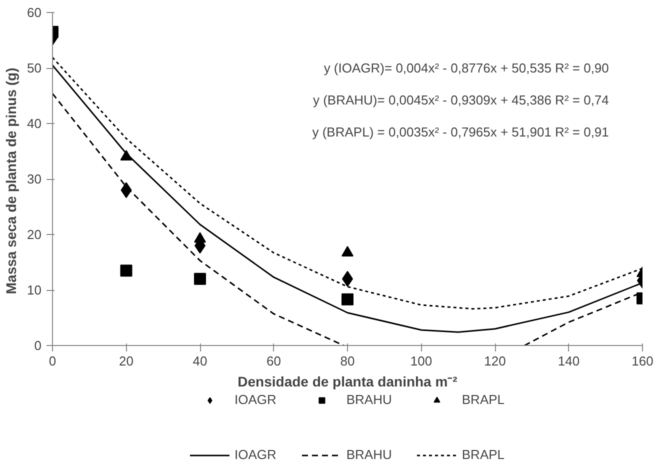  Describe the element at coordinates (34, 68) in the screenshot. I see `y-tick-label: 50` at that location.